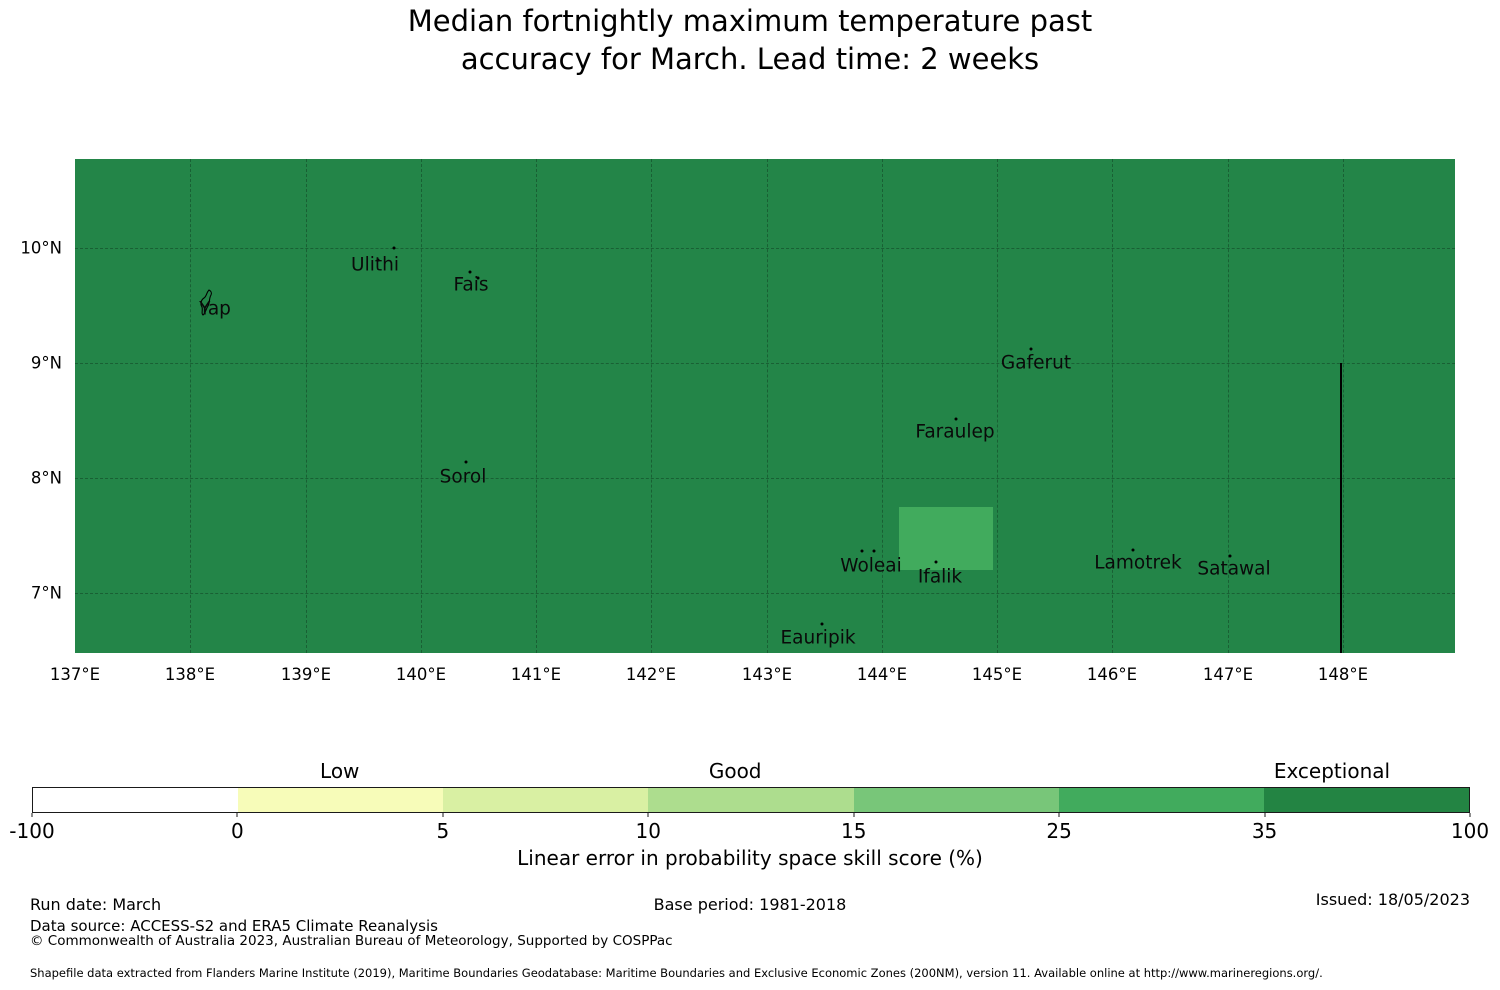  Describe the element at coordinates (1343, 674) in the screenshot. I see `x-tick-label: 148°E` at that location.